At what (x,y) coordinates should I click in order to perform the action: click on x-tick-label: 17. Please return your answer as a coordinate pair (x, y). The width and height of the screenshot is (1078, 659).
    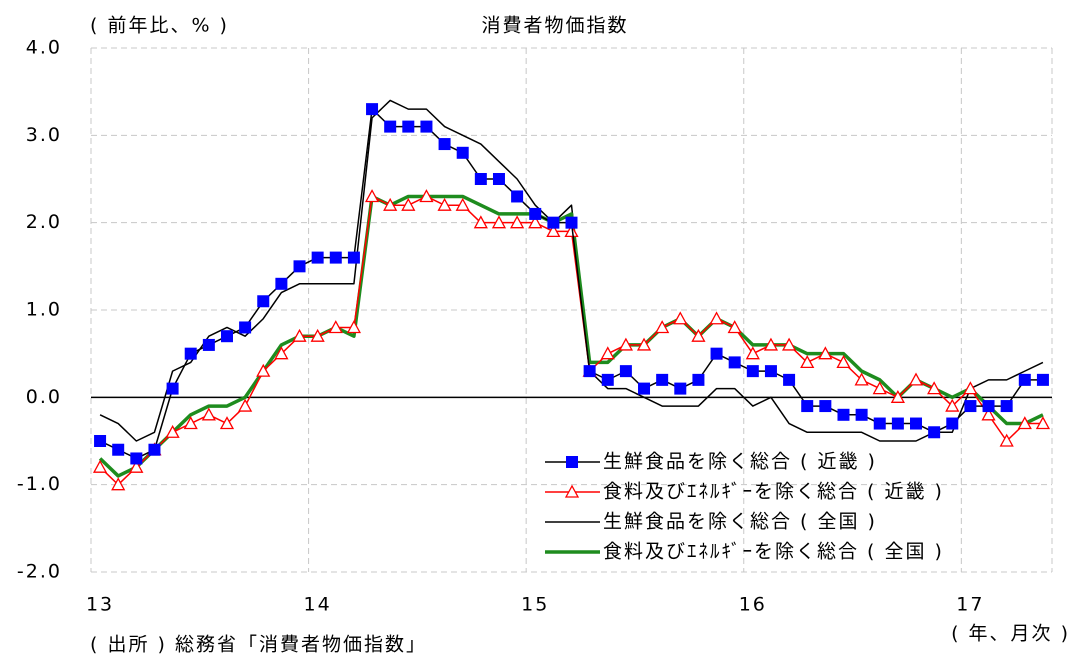
    Looking at the image, I should click on (970, 605).